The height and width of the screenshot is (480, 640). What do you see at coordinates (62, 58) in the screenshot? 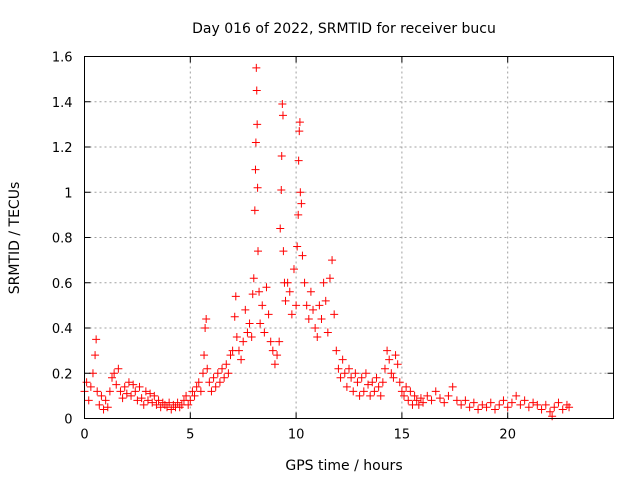
I see `y-tick-label: 1.6` at bounding box center [62, 58].